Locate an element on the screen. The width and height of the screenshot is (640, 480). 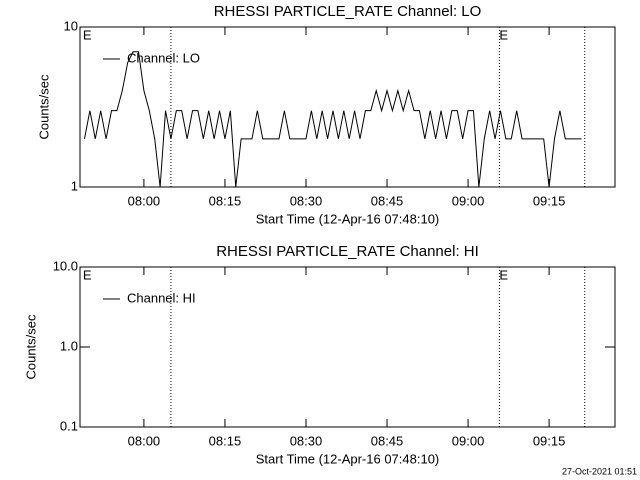
y-tick-label: 0.1 is located at coordinates (69, 425).